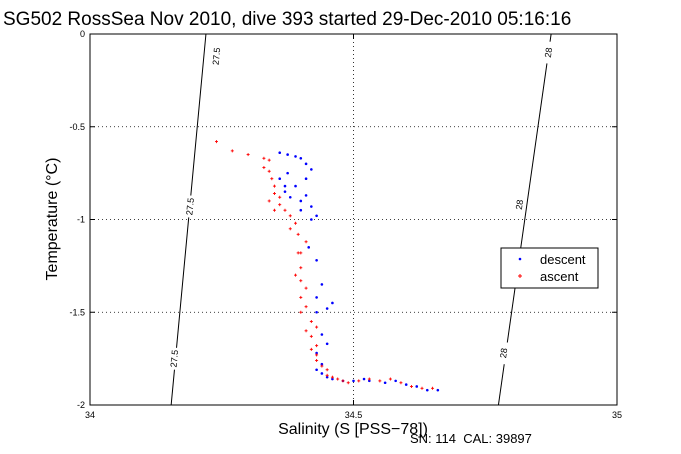 Image resolution: width=681 pixels, height=454 pixels. What do you see at coordinates (52, 219) in the screenshot?
I see `y-axis-label: Temperature (°C)` at bounding box center [52, 219].